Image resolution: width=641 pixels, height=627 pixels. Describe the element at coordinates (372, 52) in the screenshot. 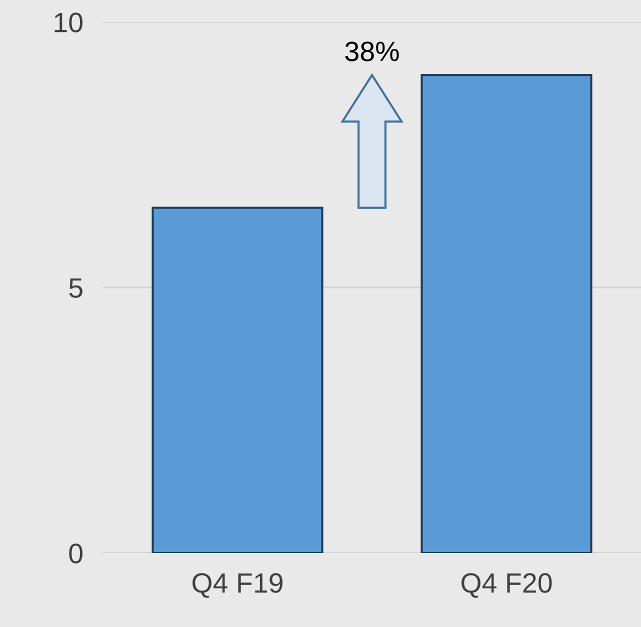

I see `annotation: 38%` at that location.